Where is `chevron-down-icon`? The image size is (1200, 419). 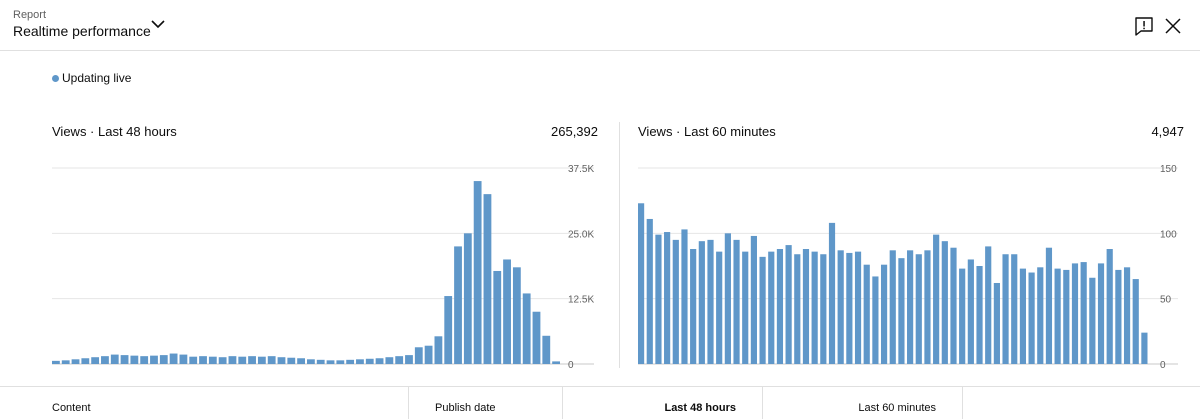 chevron-down-icon is located at coordinates (158, 24).